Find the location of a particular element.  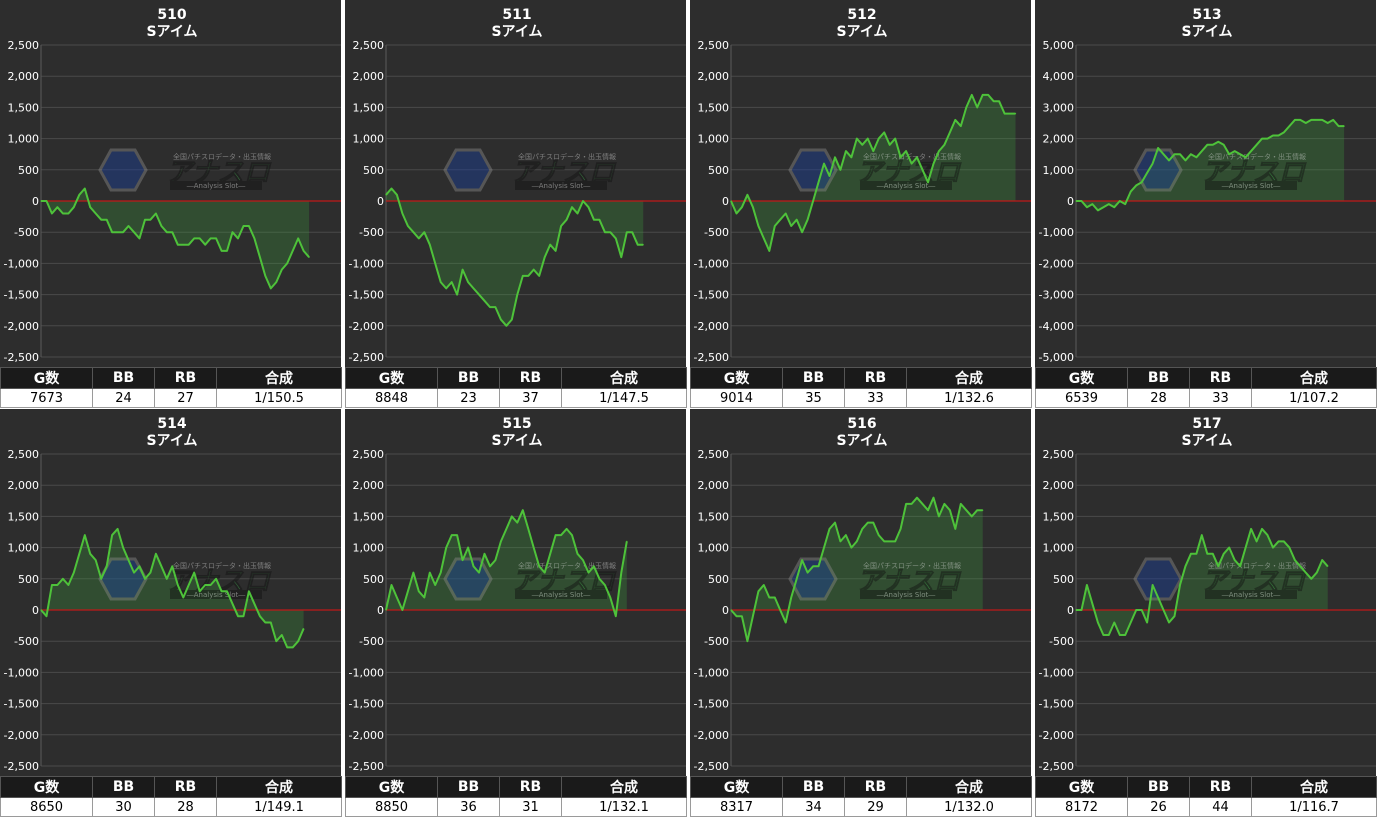

games-value: 7673 is located at coordinates (46, 398).